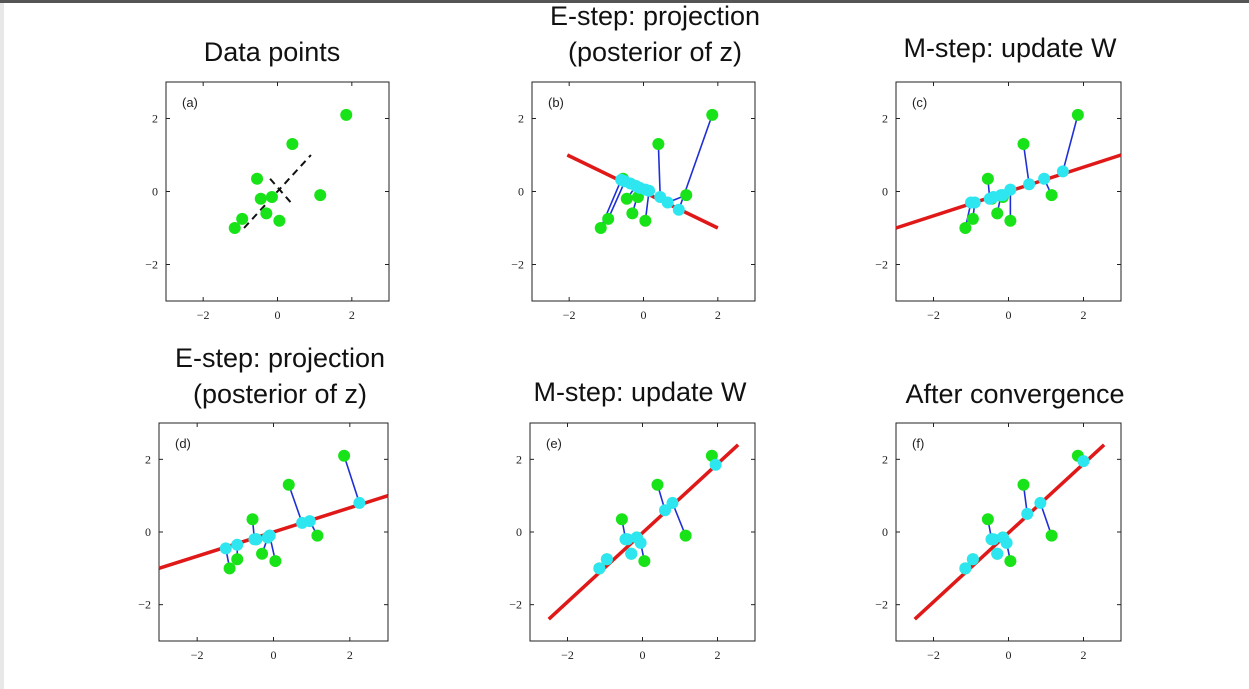 Image resolution: width=1249 pixels, height=689 pixels. What do you see at coordinates (1015, 394) in the screenshot?
I see `panel-f-title: After convergence` at bounding box center [1015, 394].